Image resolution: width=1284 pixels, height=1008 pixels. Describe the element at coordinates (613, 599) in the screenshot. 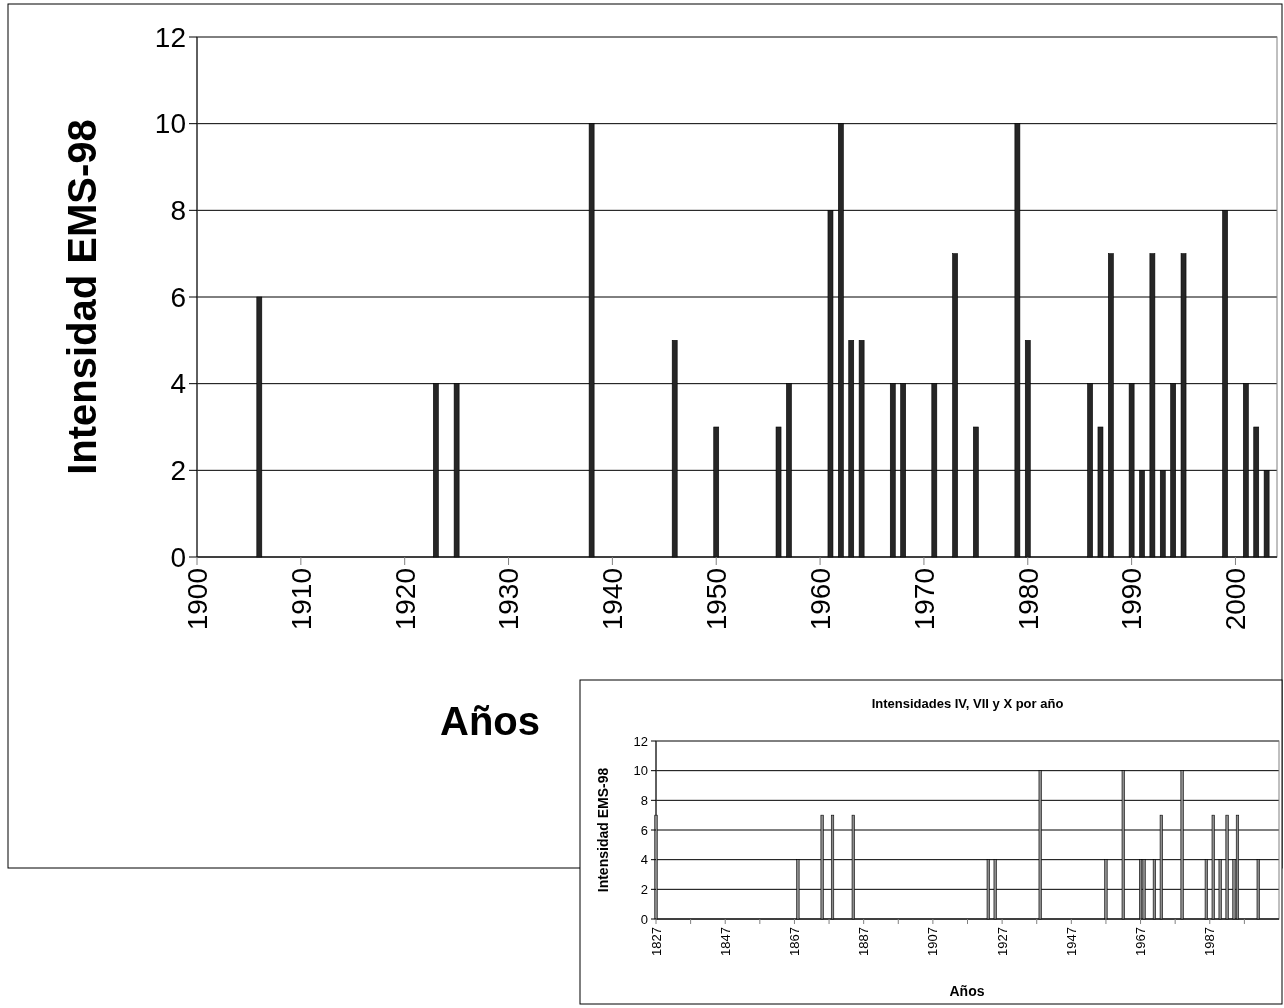

I see `x-tick-label: 1940` at that location.